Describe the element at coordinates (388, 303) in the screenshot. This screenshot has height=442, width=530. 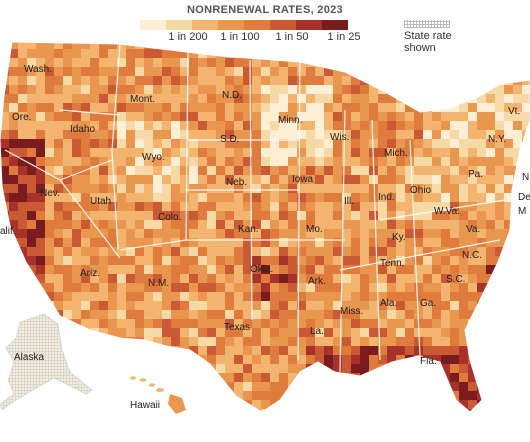
I see `state-label-al: Ala.` at that location.